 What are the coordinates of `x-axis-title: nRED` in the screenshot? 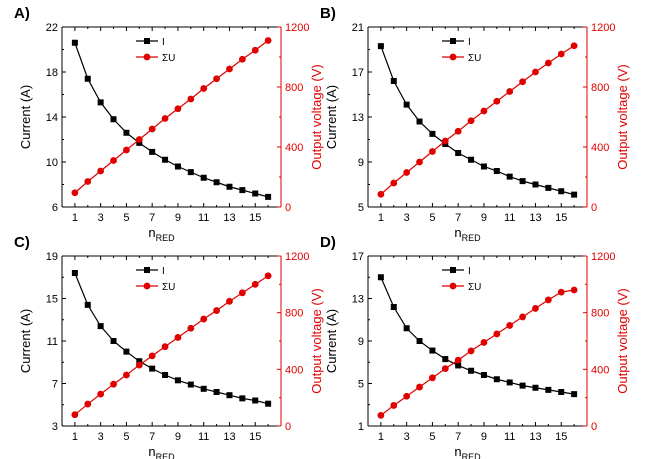 It's located at (467, 451).